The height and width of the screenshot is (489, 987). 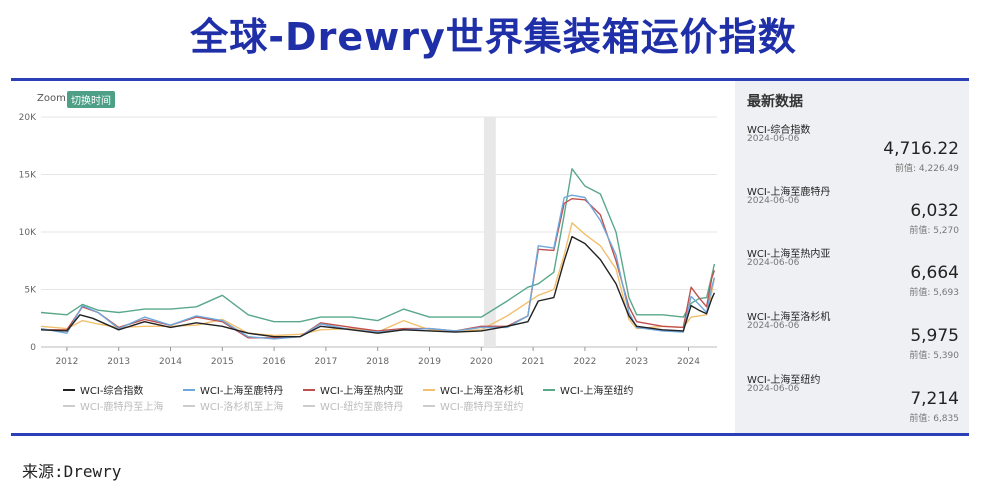 What do you see at coordinates (481, 362) in the screenshot?
I see `x-tick-label: 2020` at bounding box center [481, 362].